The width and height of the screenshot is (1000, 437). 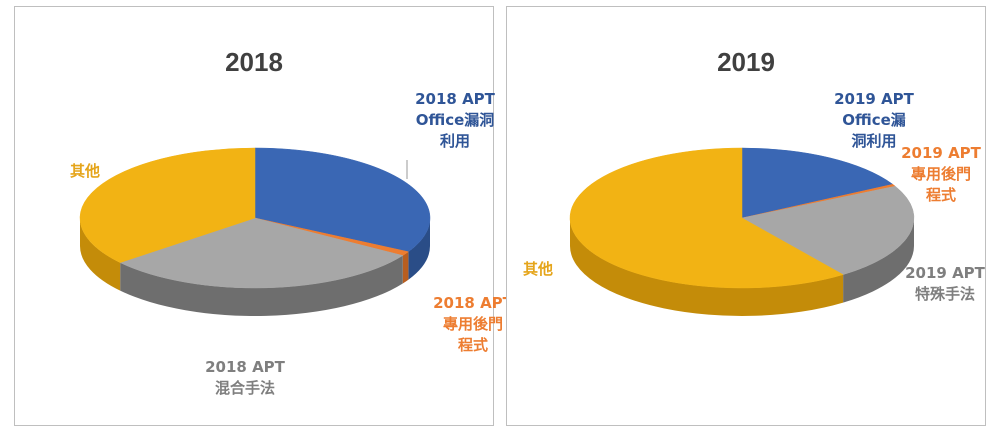 I want to click on pie-chart-2019, so click(x=742, y=231).